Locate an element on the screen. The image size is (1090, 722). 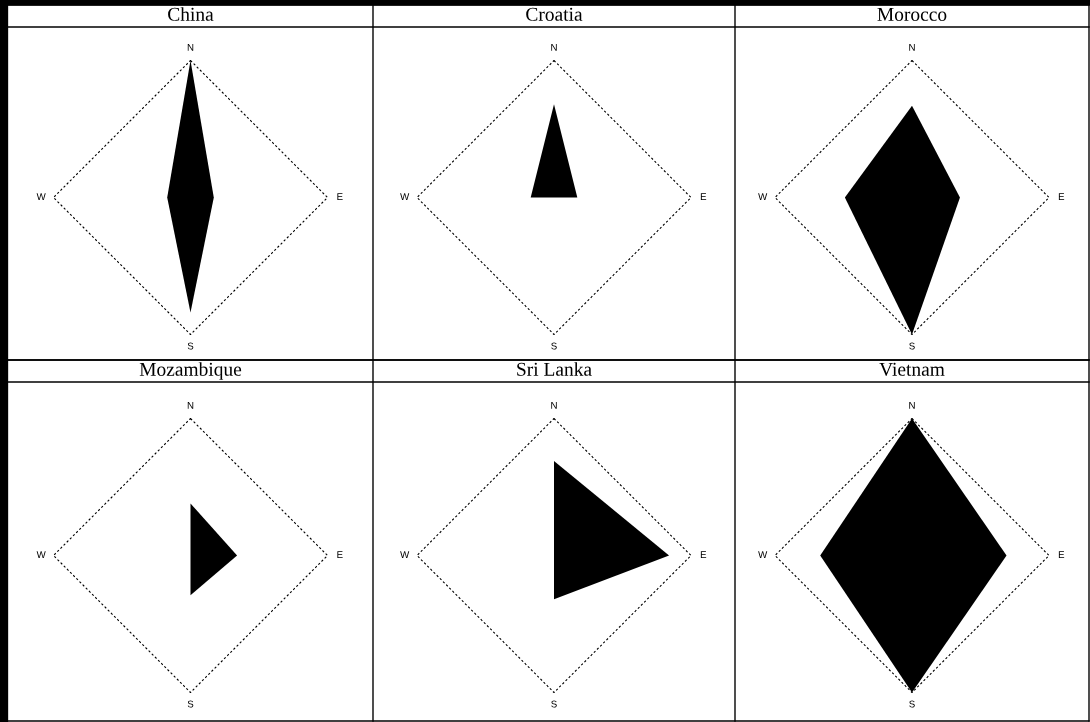
chart-title: Mozambique is located at coordinates (190, 371).